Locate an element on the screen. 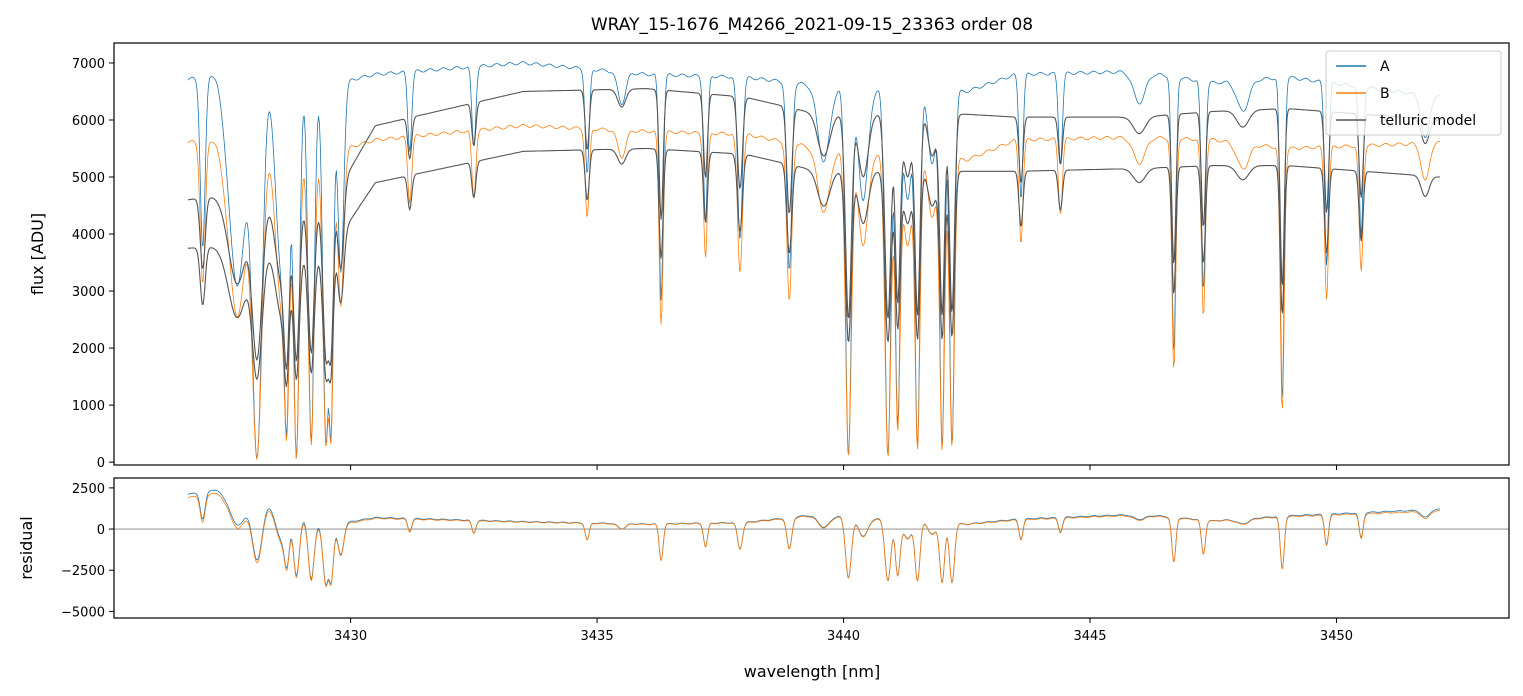 Image resolution: width=1523 pixels, height=696 pixels. residual-x-ticks: 3430 3435 3440 3445 3450 is located at coordinates (843, 631).